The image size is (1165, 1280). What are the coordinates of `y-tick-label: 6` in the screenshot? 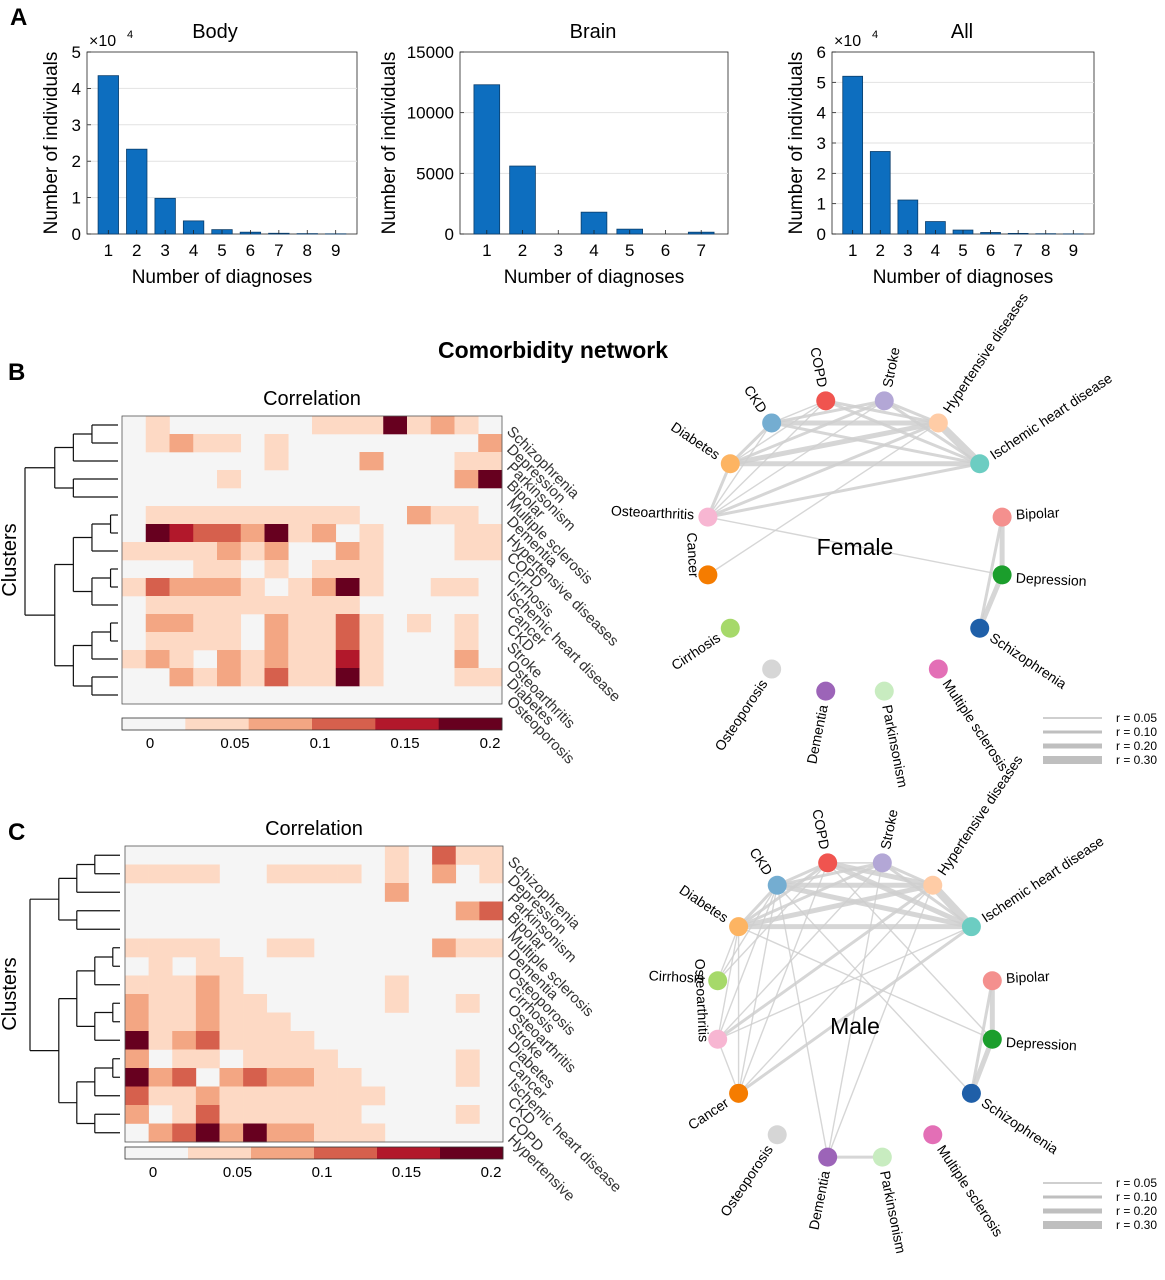 It's located at (821, 52).